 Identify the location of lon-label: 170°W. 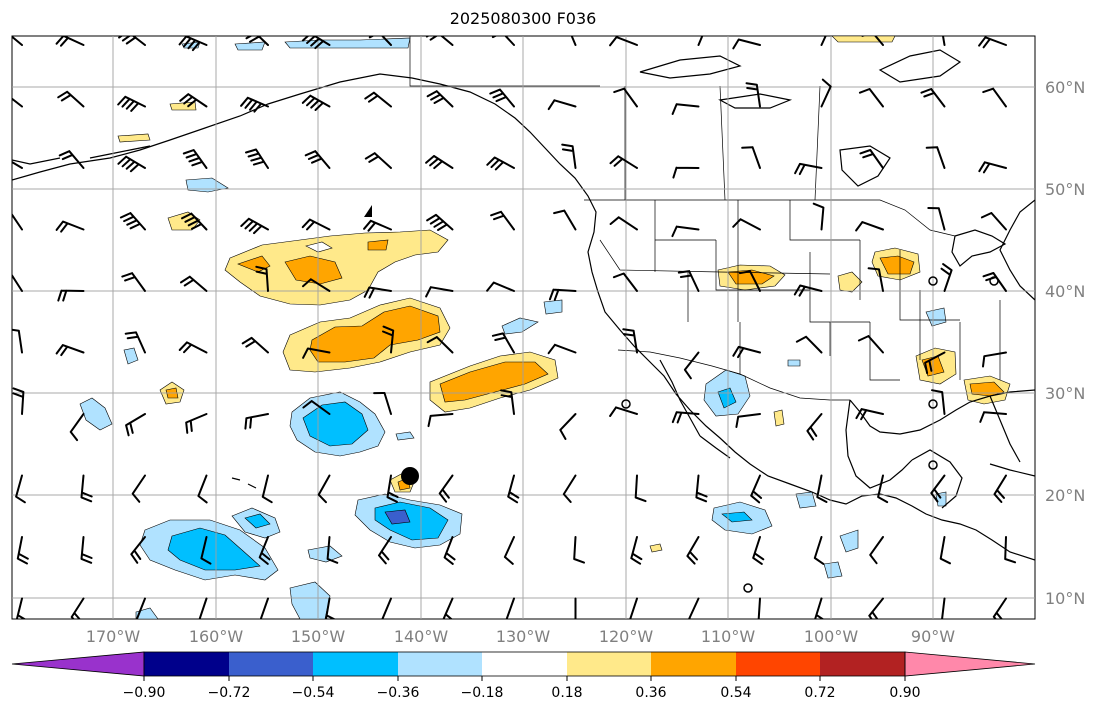
(113, 636).